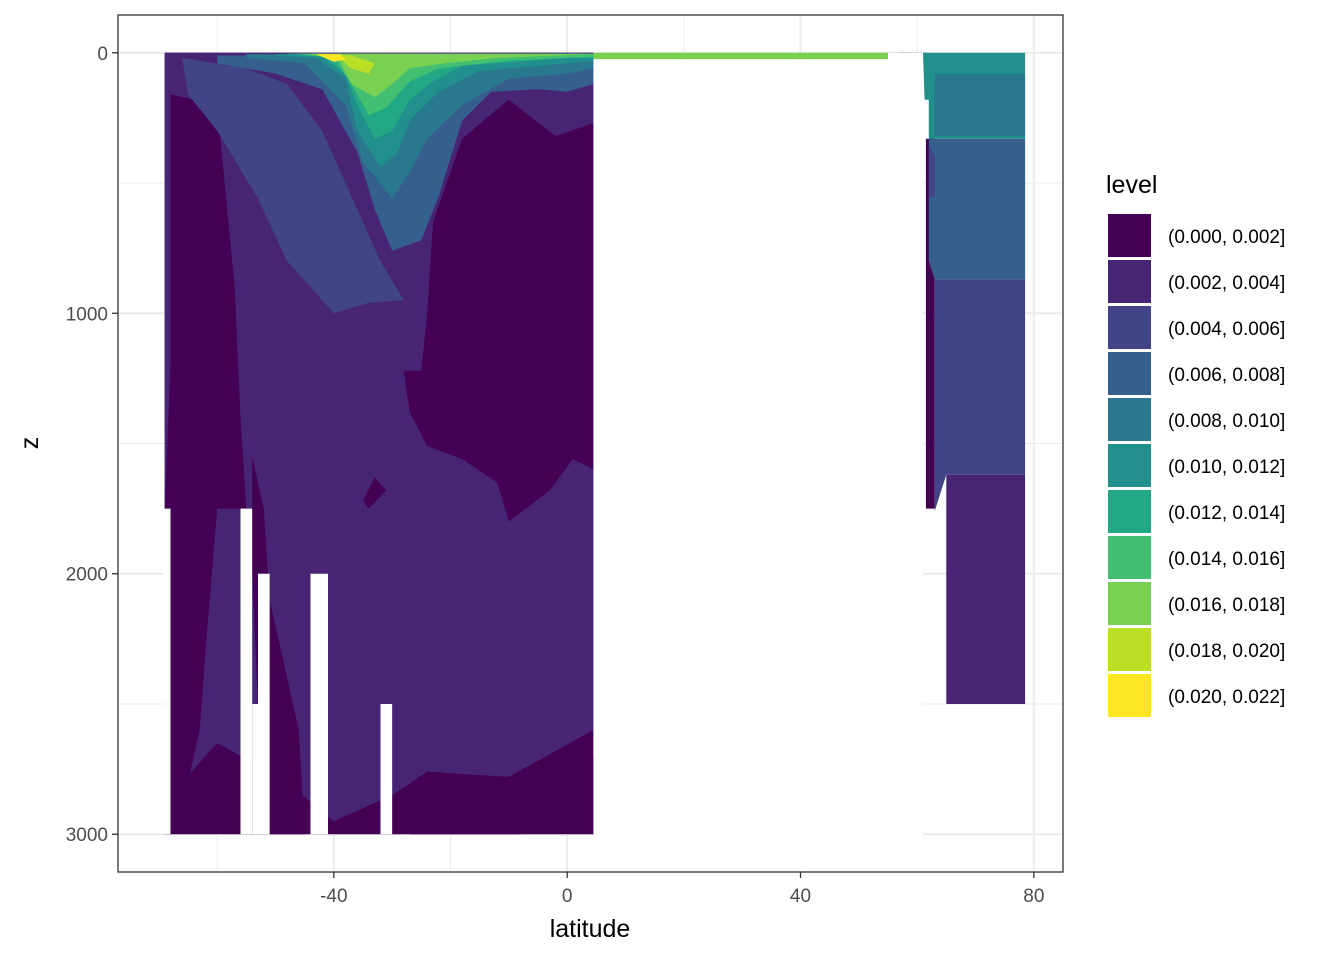 The height and width of the screenshot is (960, 1344). I want to click on y-axis-ticks: 0 1000 2000 3000, so click(92, 445).